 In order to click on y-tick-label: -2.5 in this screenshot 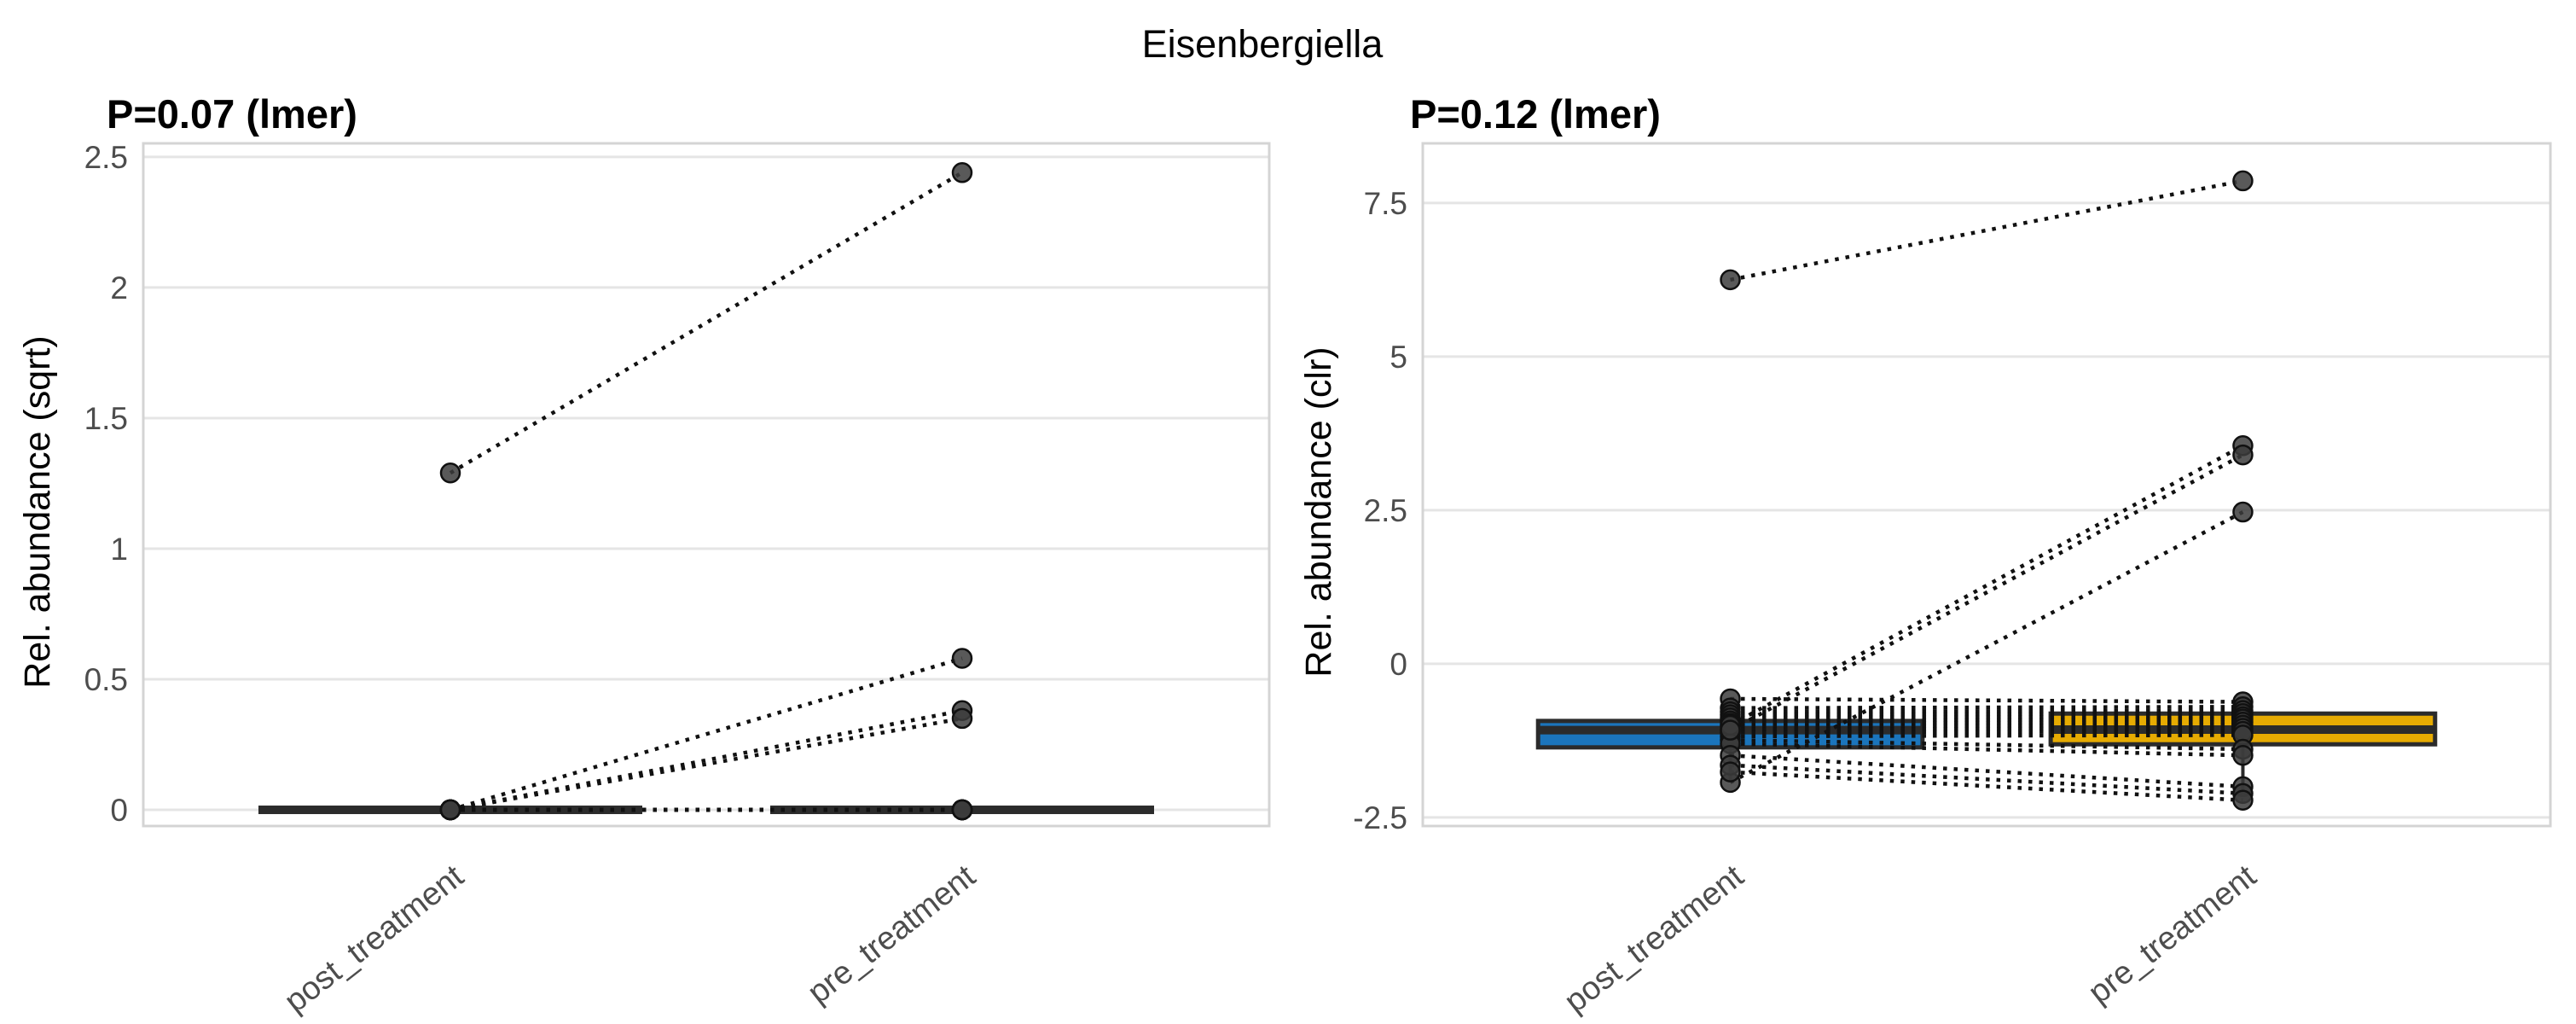, I will do `click(1380, 817)`.